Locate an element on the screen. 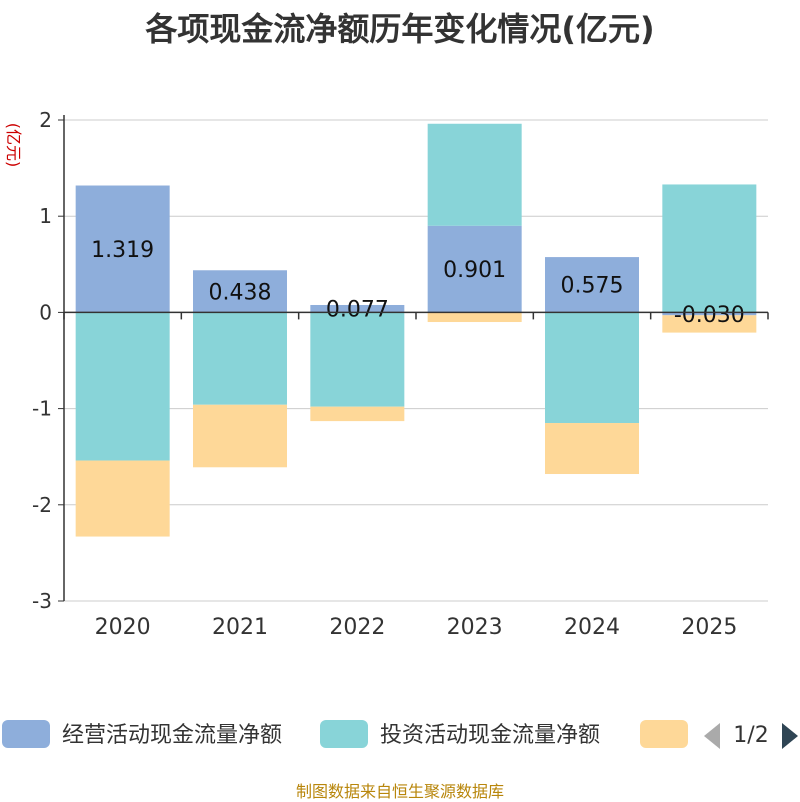 The image size is (800, 802). chart-title: 各项现金流净额历年变化情况(亿元) is located at coordinates (400, 29).